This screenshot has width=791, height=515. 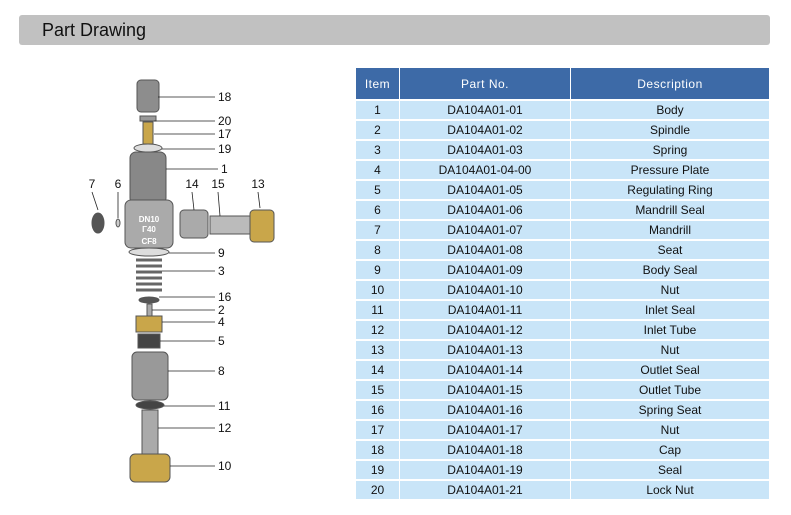 I want to click on part-seat, so click(x=150, y=376).